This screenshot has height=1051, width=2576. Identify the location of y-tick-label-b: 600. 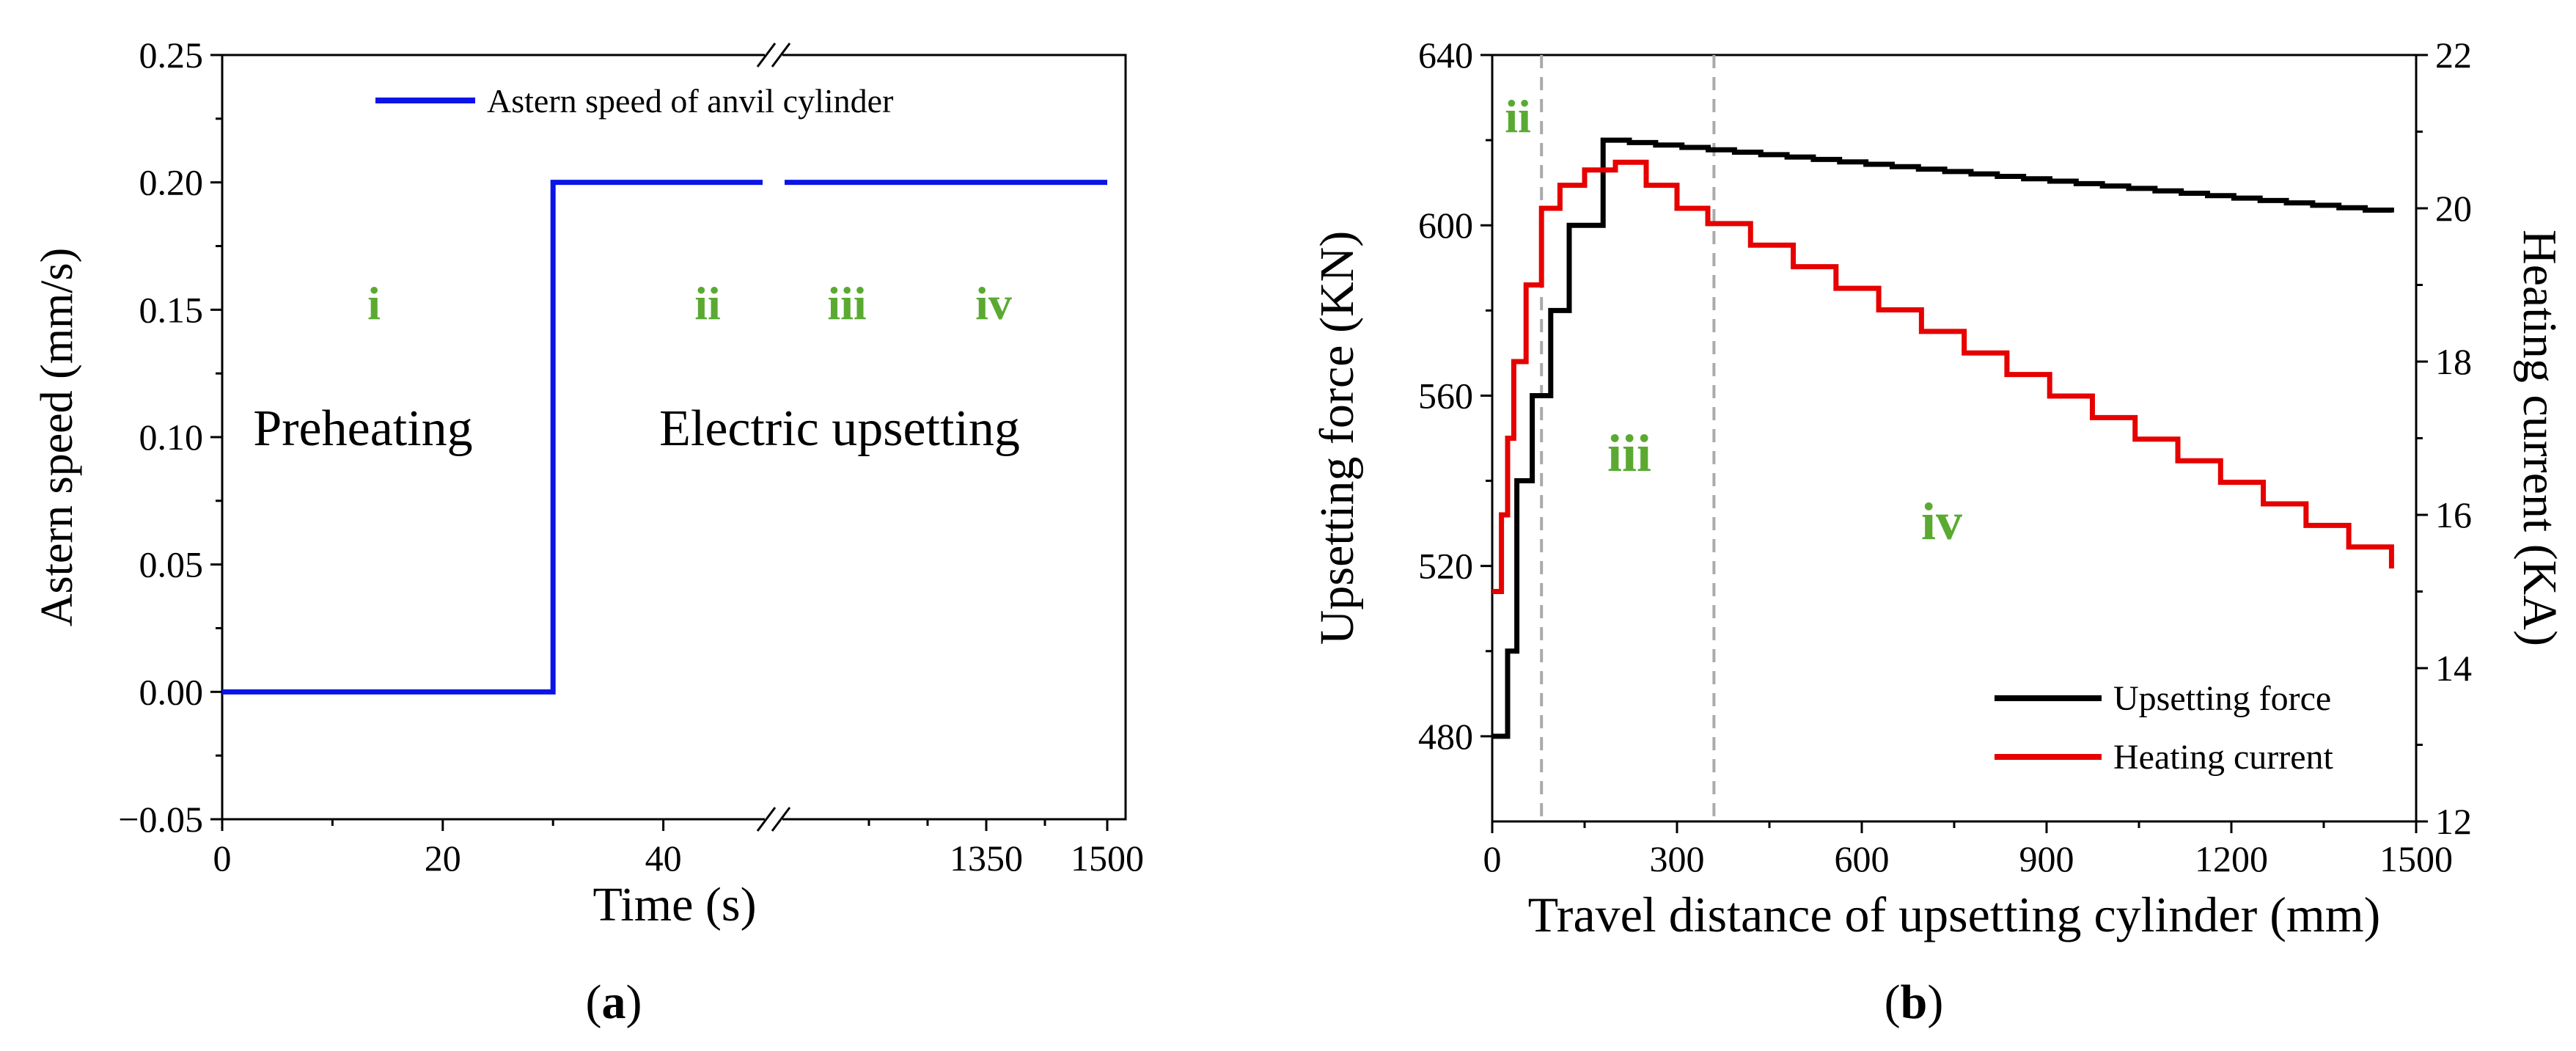
(1446, 226).